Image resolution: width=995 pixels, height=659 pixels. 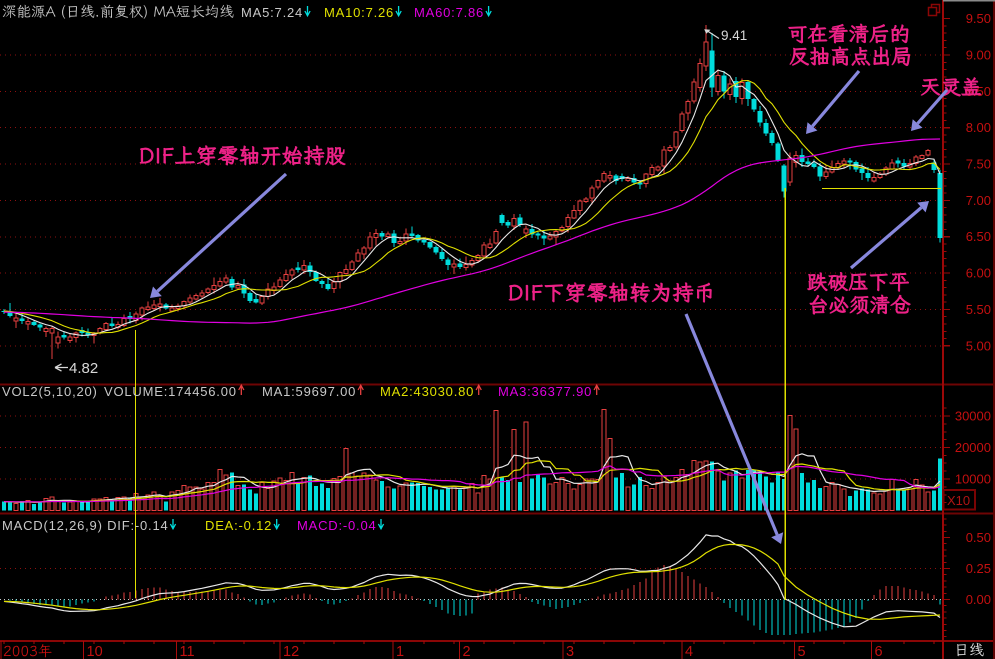 I want to click on svg-text: 0.25, so click(x=978, y=568).